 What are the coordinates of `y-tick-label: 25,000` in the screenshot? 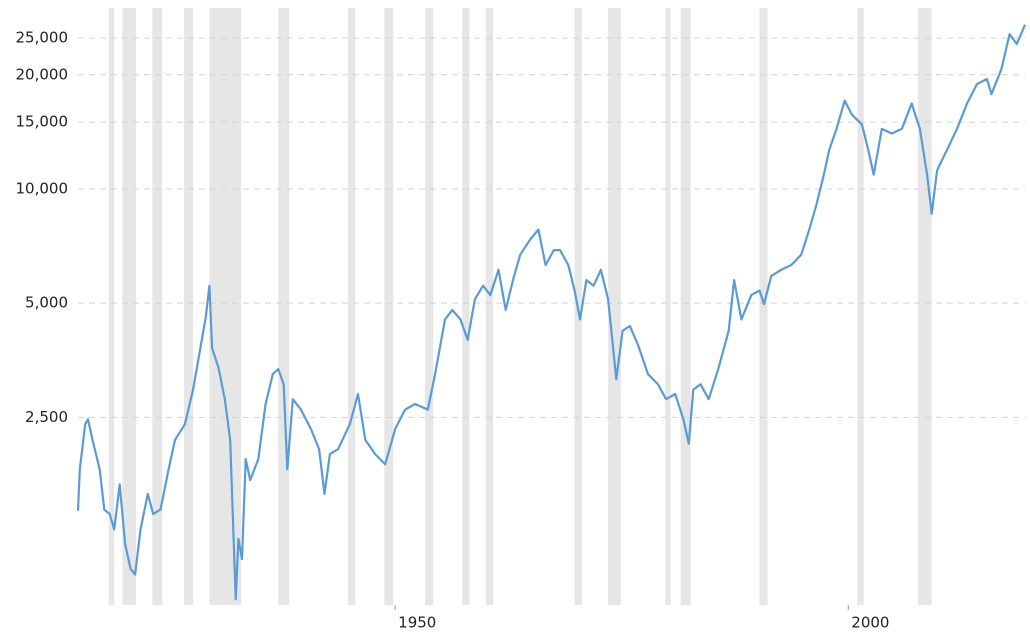 It's located at (42, 38).